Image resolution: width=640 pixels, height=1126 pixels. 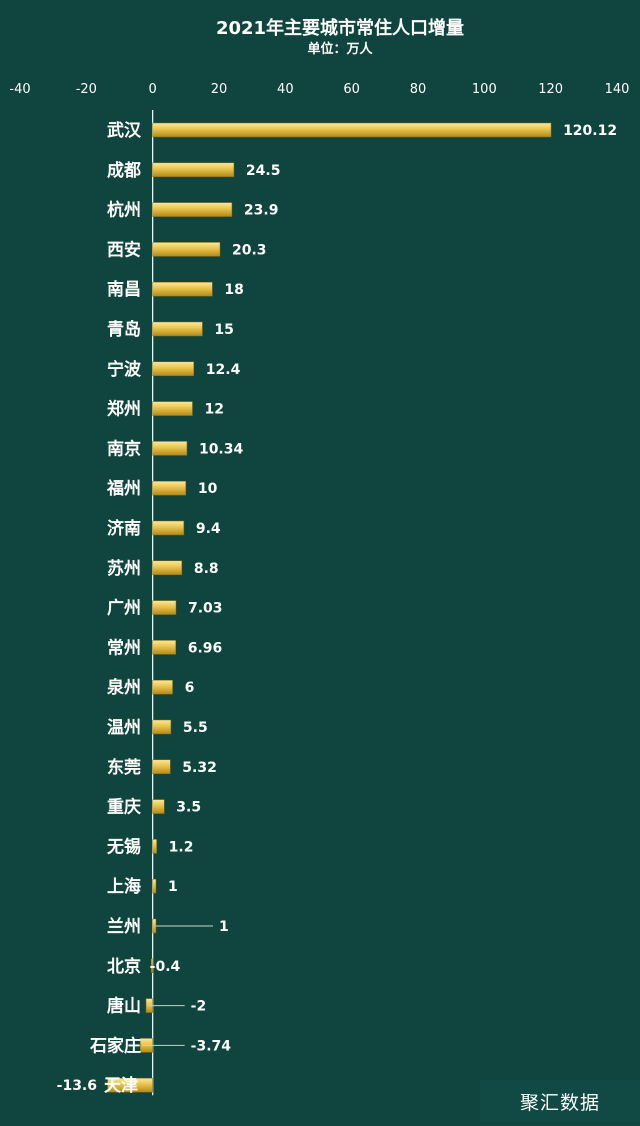 I want to click on category-label: 温州, so click(x=124, y=728).